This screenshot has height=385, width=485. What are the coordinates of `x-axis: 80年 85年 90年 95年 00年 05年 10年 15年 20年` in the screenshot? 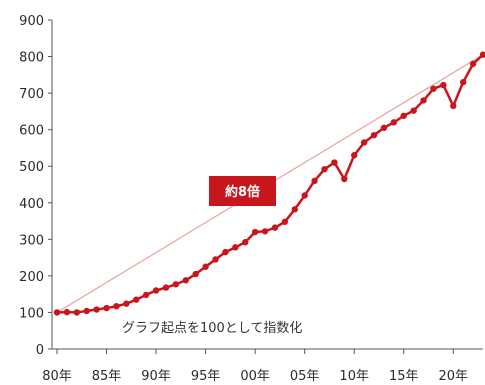 It's located at (262, 366).